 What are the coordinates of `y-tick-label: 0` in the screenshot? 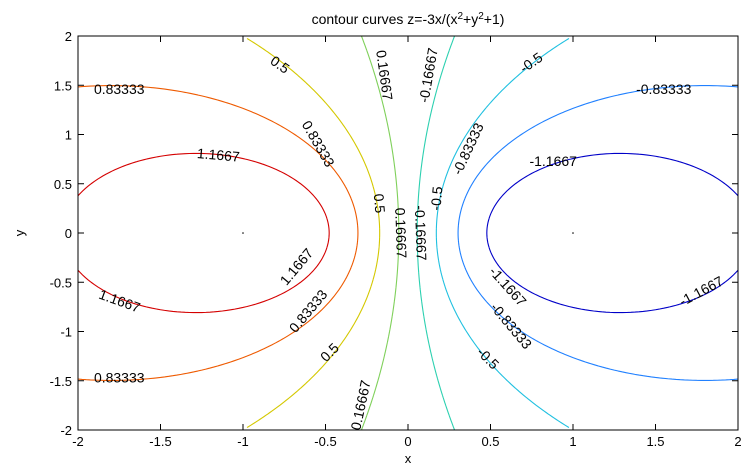 It's located at (68, 233).